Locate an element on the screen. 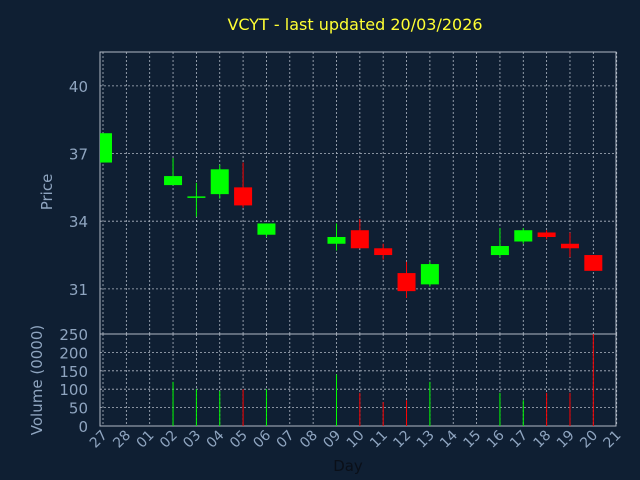  x-axis-label: Day is located at coordinates (348, 466).